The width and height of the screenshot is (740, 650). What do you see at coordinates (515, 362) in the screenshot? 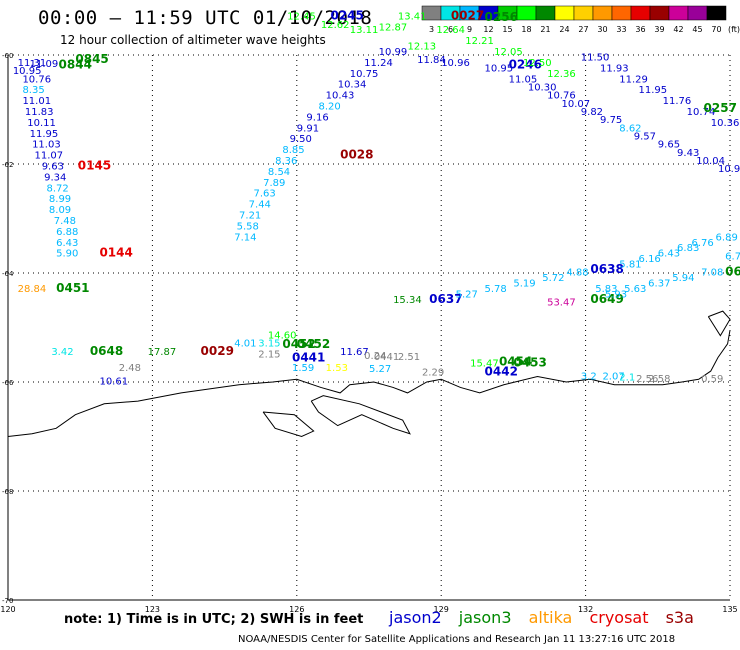
I see `pass-time-label: 0454` at bounding box center [515, 362].